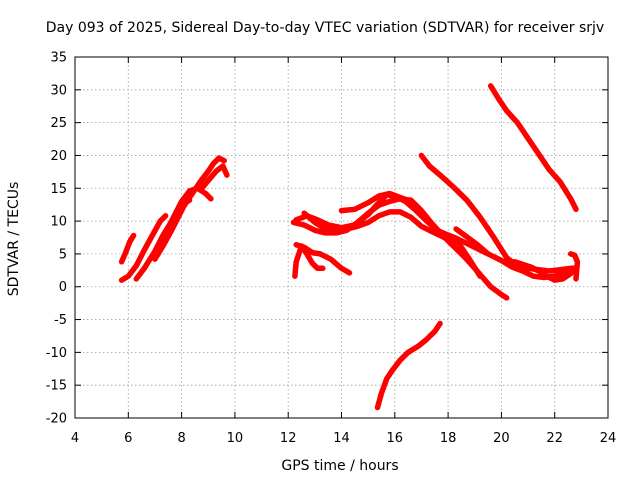 This screenshot has width=640, height=480. What do you see at coordinates (58, 189) in the screenshot?
I see `y-tick-label: 15` at bounding box center [58, 189].